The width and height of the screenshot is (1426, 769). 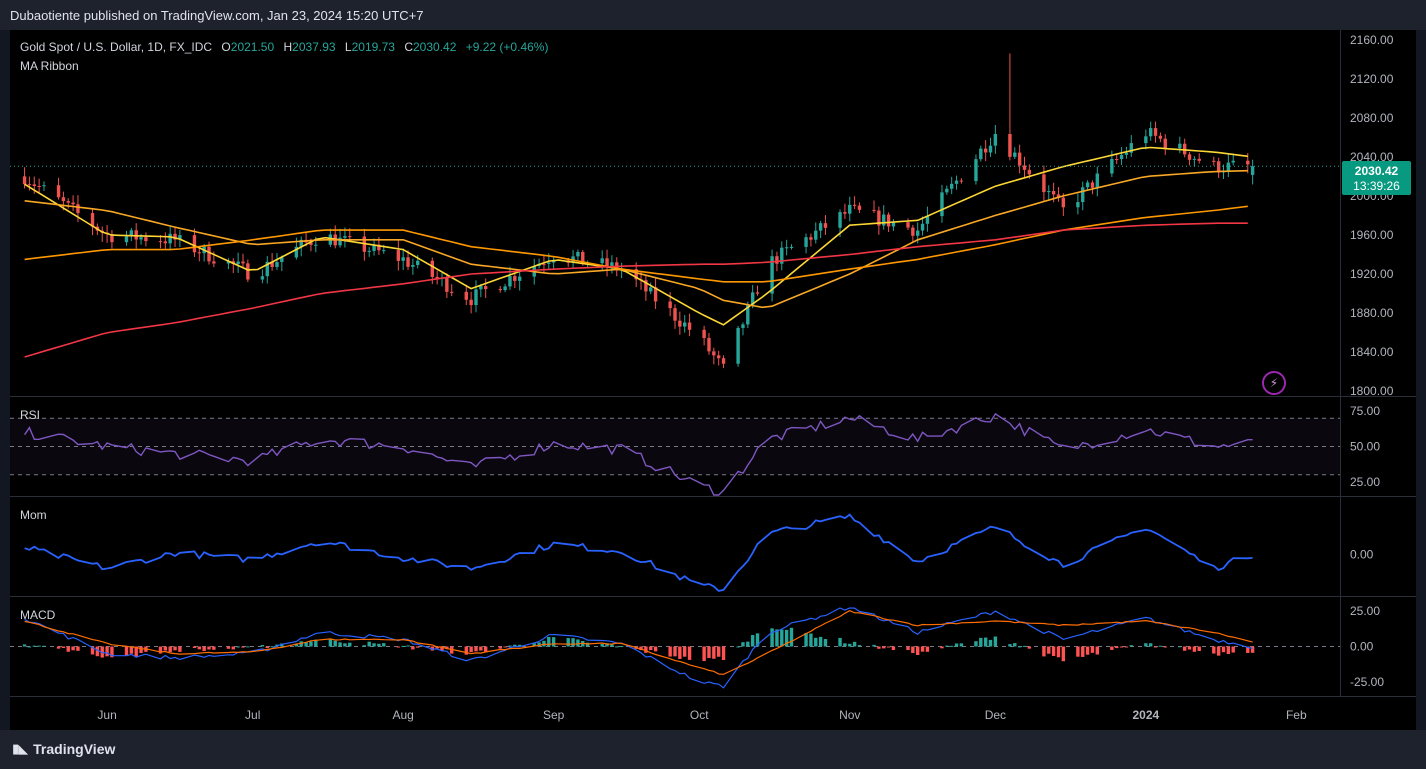 I want to click on rsi-title: RSI, so click(x=30, y=415).